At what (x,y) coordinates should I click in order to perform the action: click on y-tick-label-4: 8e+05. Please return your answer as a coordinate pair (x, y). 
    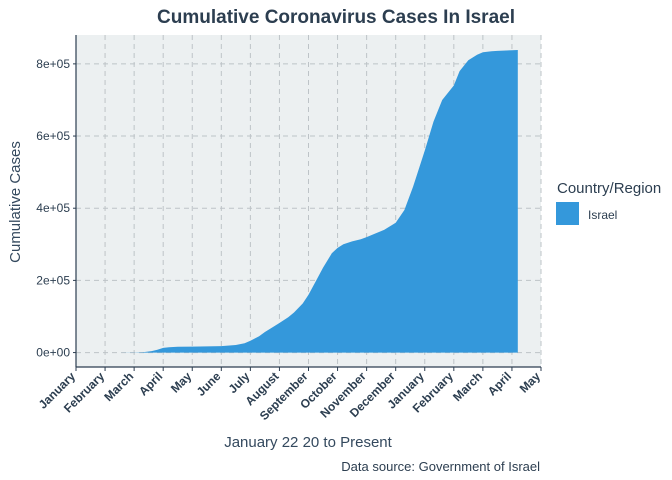
    Looking at the image, I should click on (53, 64).